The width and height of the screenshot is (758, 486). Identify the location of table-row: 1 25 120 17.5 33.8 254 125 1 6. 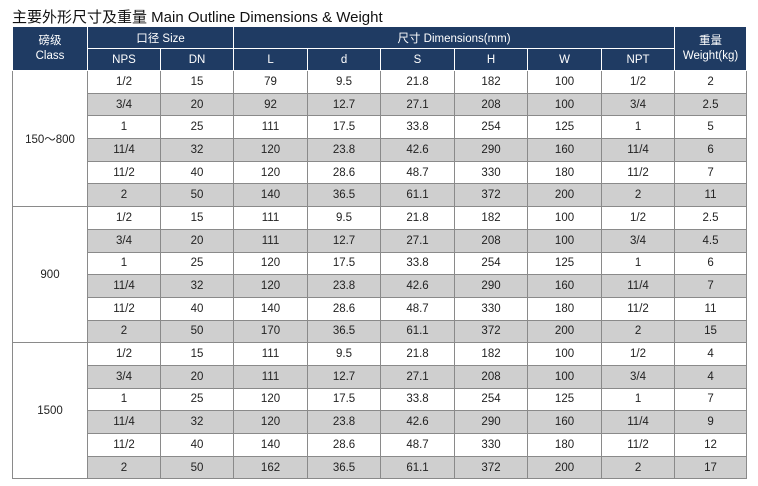
(380, 263).